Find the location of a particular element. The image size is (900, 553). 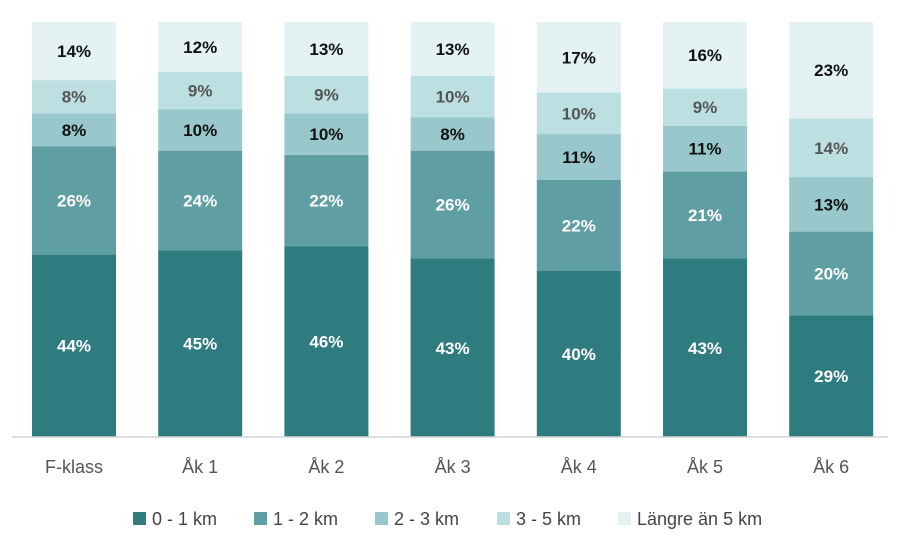

data-label: 23% is located at coordinates (831, 70).